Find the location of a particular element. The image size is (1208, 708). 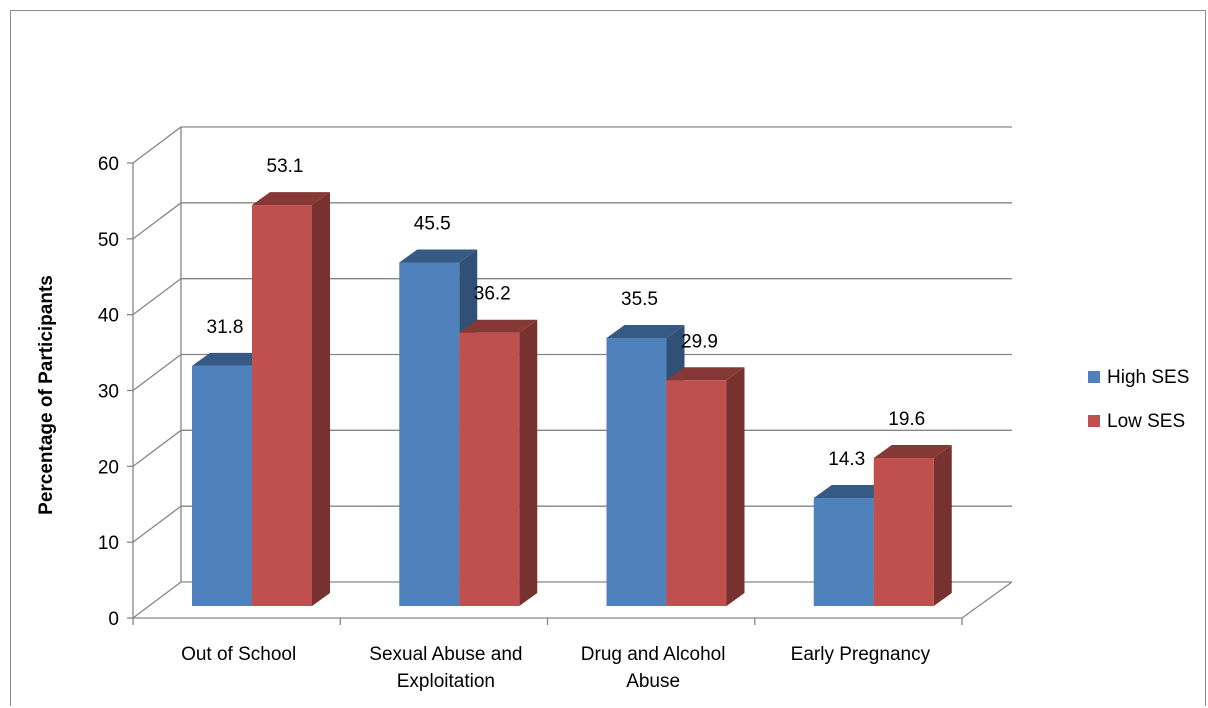

x-category-label: Early Pregnancy is located at coordinates (861, 654).